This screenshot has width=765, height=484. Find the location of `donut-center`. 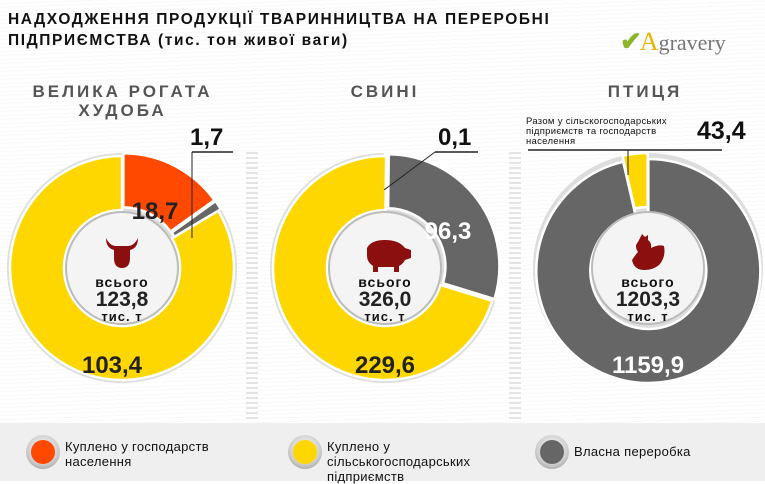

donut-center is located at coordinates (385, 268).